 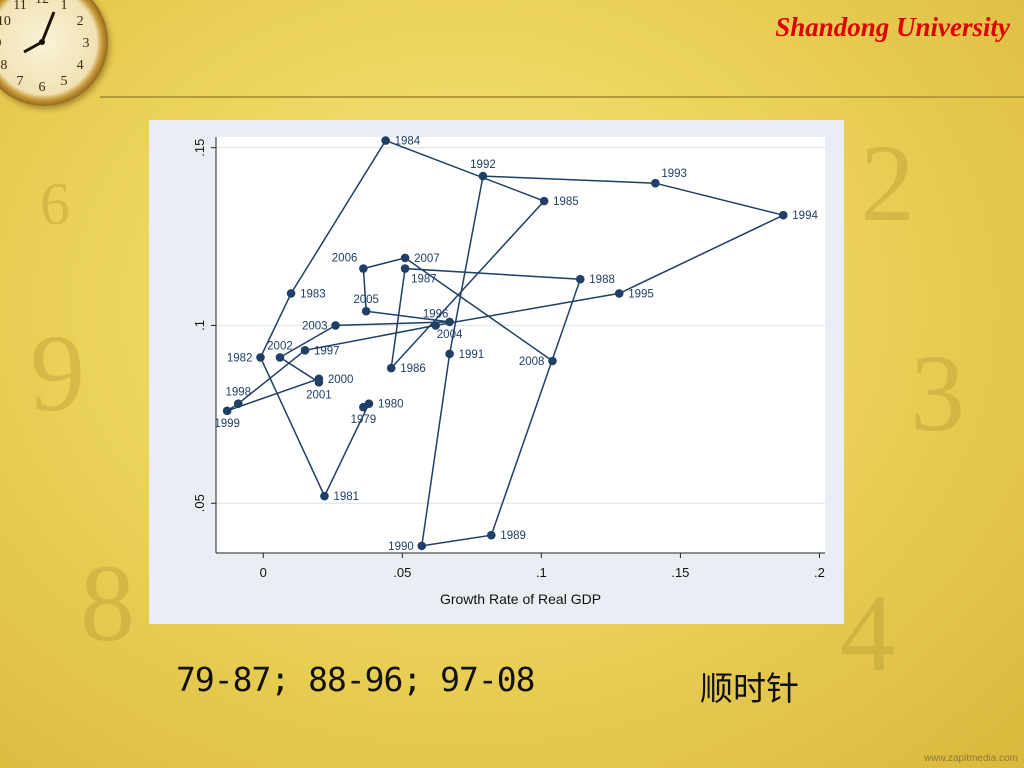 What do you see at coordinates (55, 204) in the screenshot?
I see `deco-numeral-6: 6` at bounding box center [55, 204].